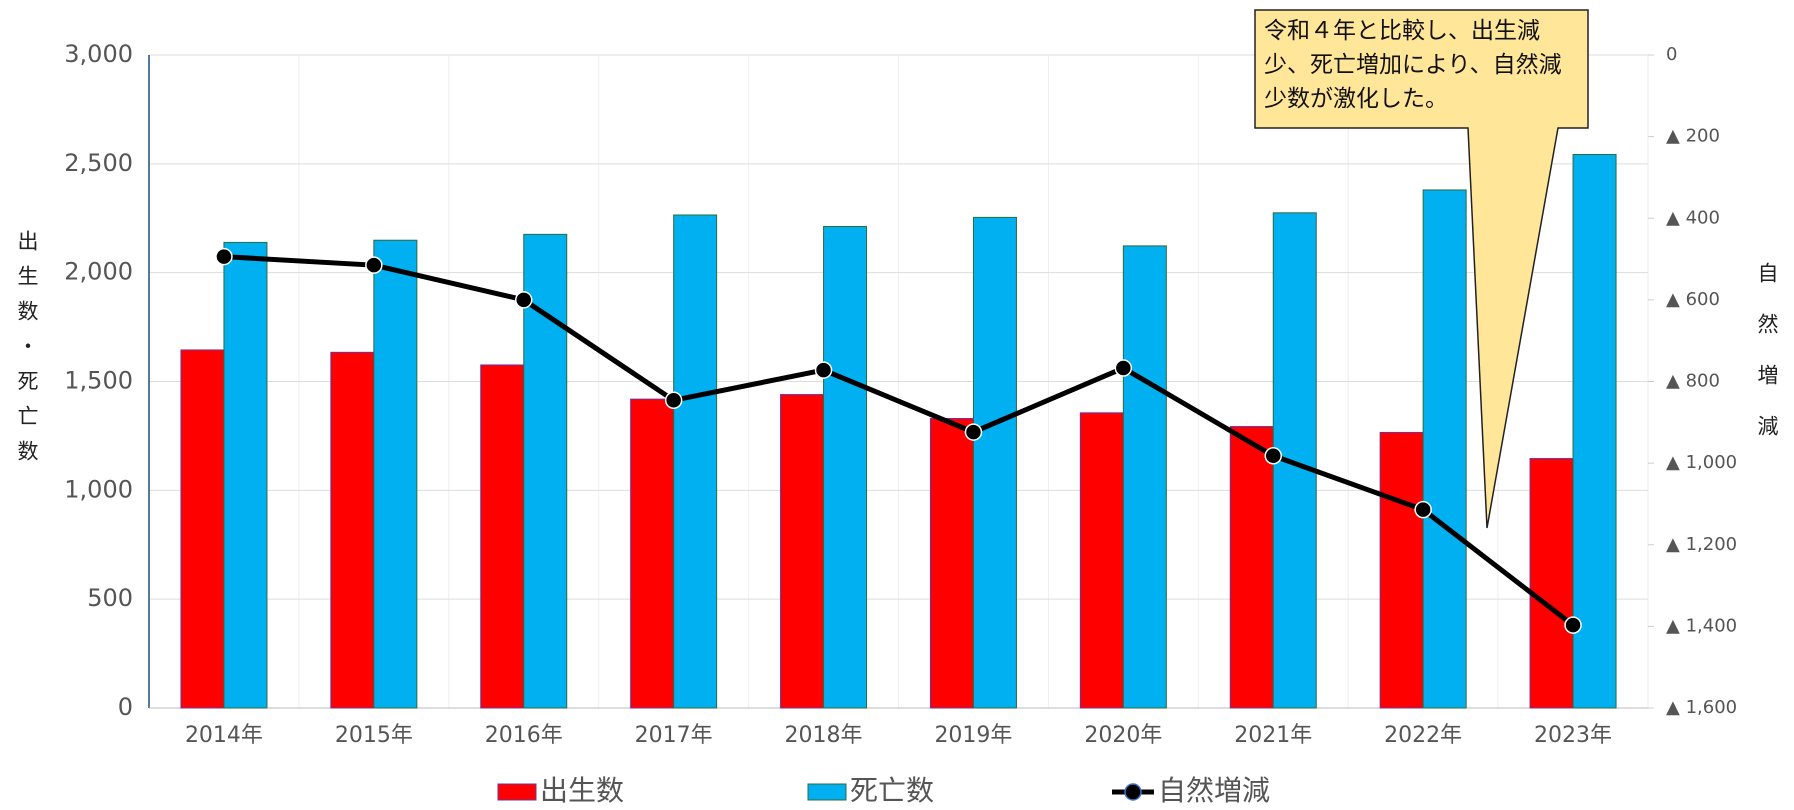  What do you see at coordinates (125, 707) in the screenshot?
I see `y-tick-label: 0` at bounding box center [125, 707].